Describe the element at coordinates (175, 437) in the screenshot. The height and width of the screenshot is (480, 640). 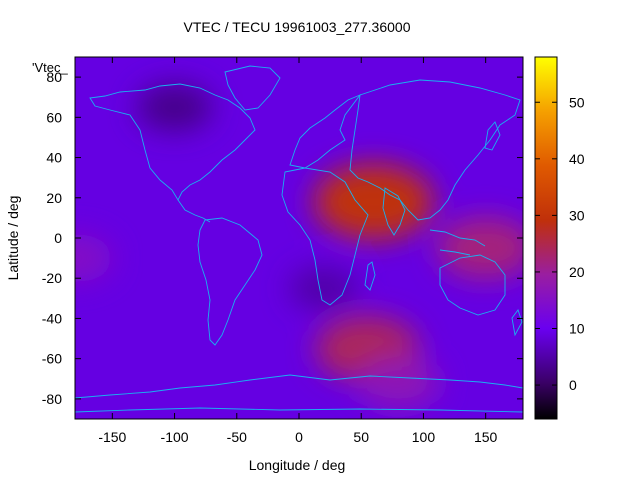
I see `x-tick-label: -100` at that location.